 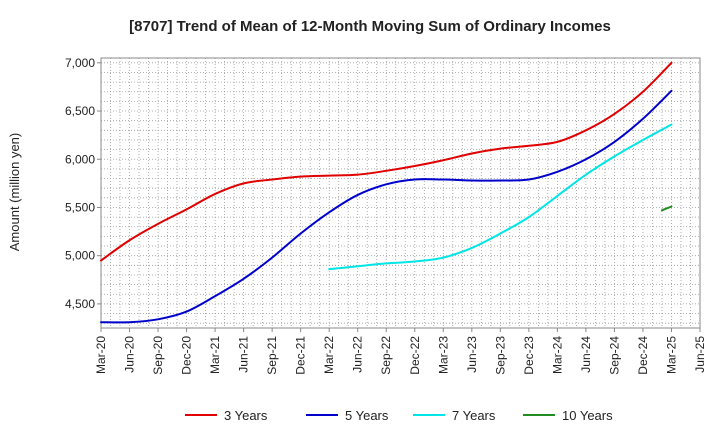 What do you see at coordinates (587, 415) in the screenshot?
I see `legend-label-10-years: 10 Years` at bounding box center [587, 415].